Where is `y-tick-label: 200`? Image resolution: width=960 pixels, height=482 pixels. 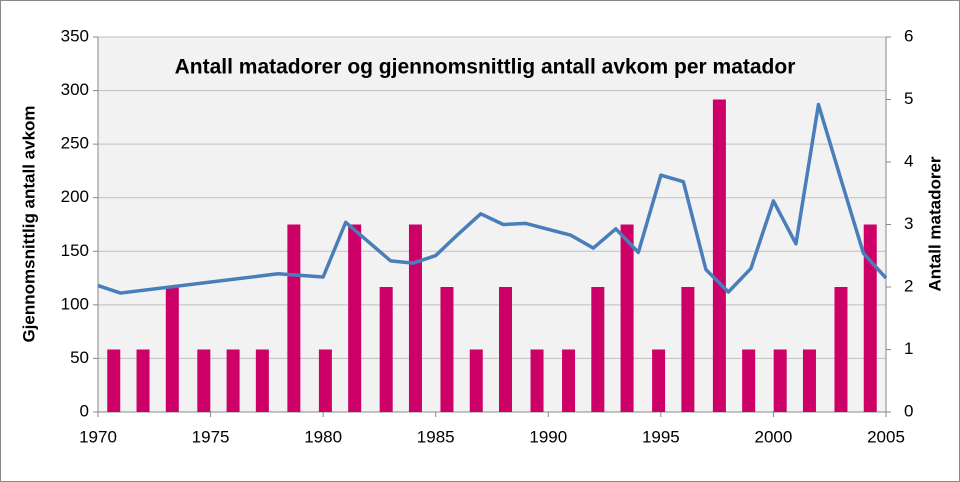
y-tick-label: 200 is located at coordinates (75, 196).